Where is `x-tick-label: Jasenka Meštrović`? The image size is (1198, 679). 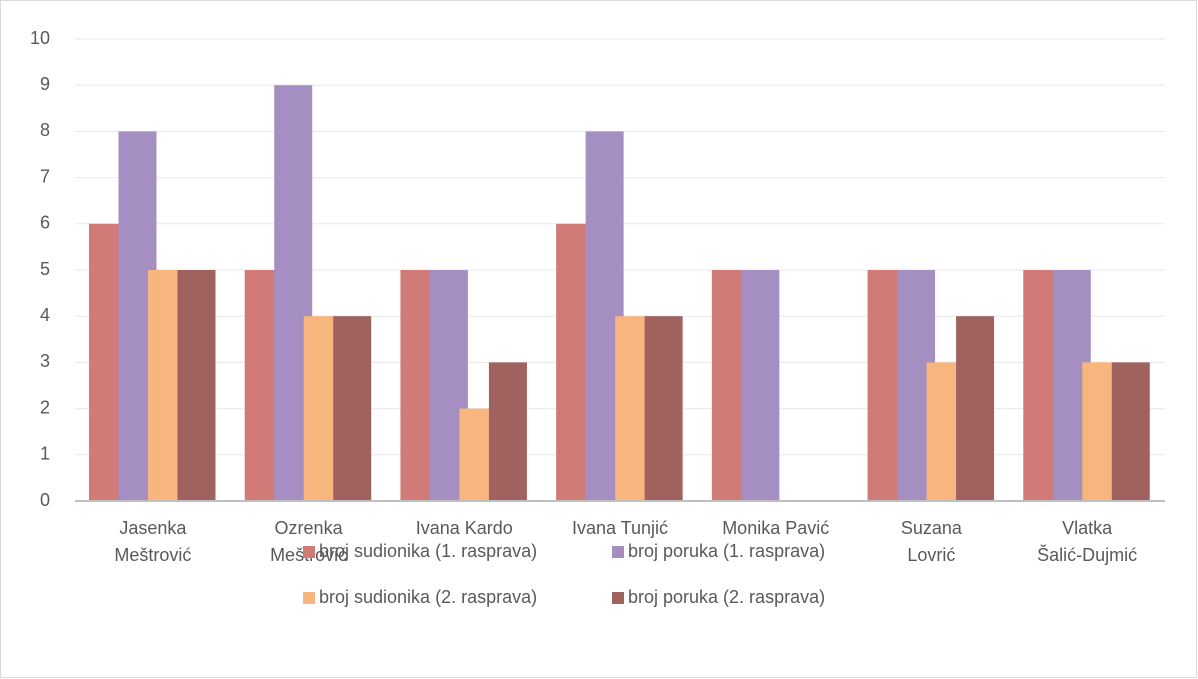 x-tick-label: Jasenka Meštrović is located at coordinates (152, 541).